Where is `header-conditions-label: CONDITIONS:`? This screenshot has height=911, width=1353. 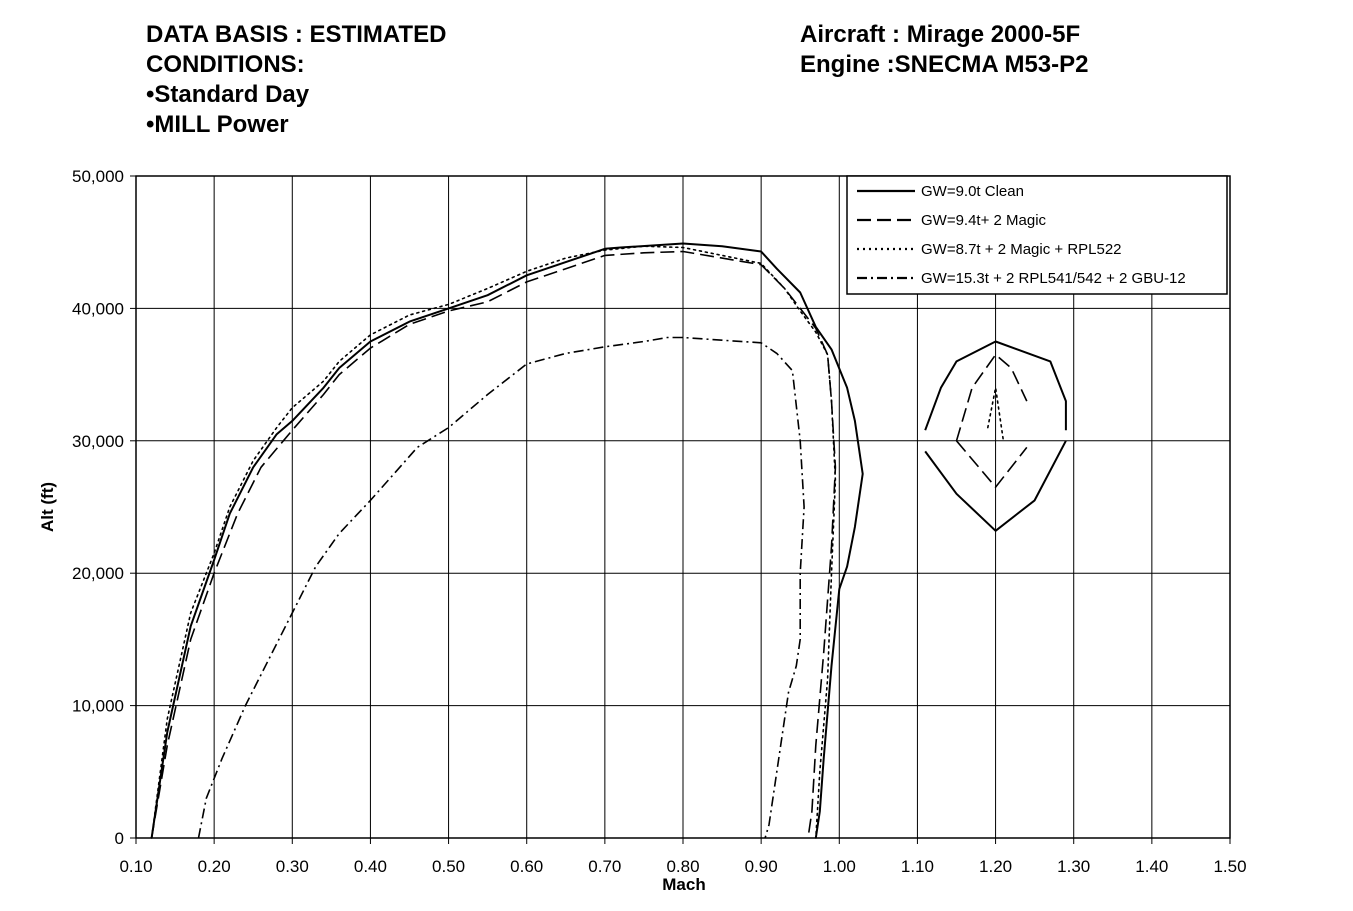 header-conditions-label: CONDITIONS: is located at coordinates (225, 64).